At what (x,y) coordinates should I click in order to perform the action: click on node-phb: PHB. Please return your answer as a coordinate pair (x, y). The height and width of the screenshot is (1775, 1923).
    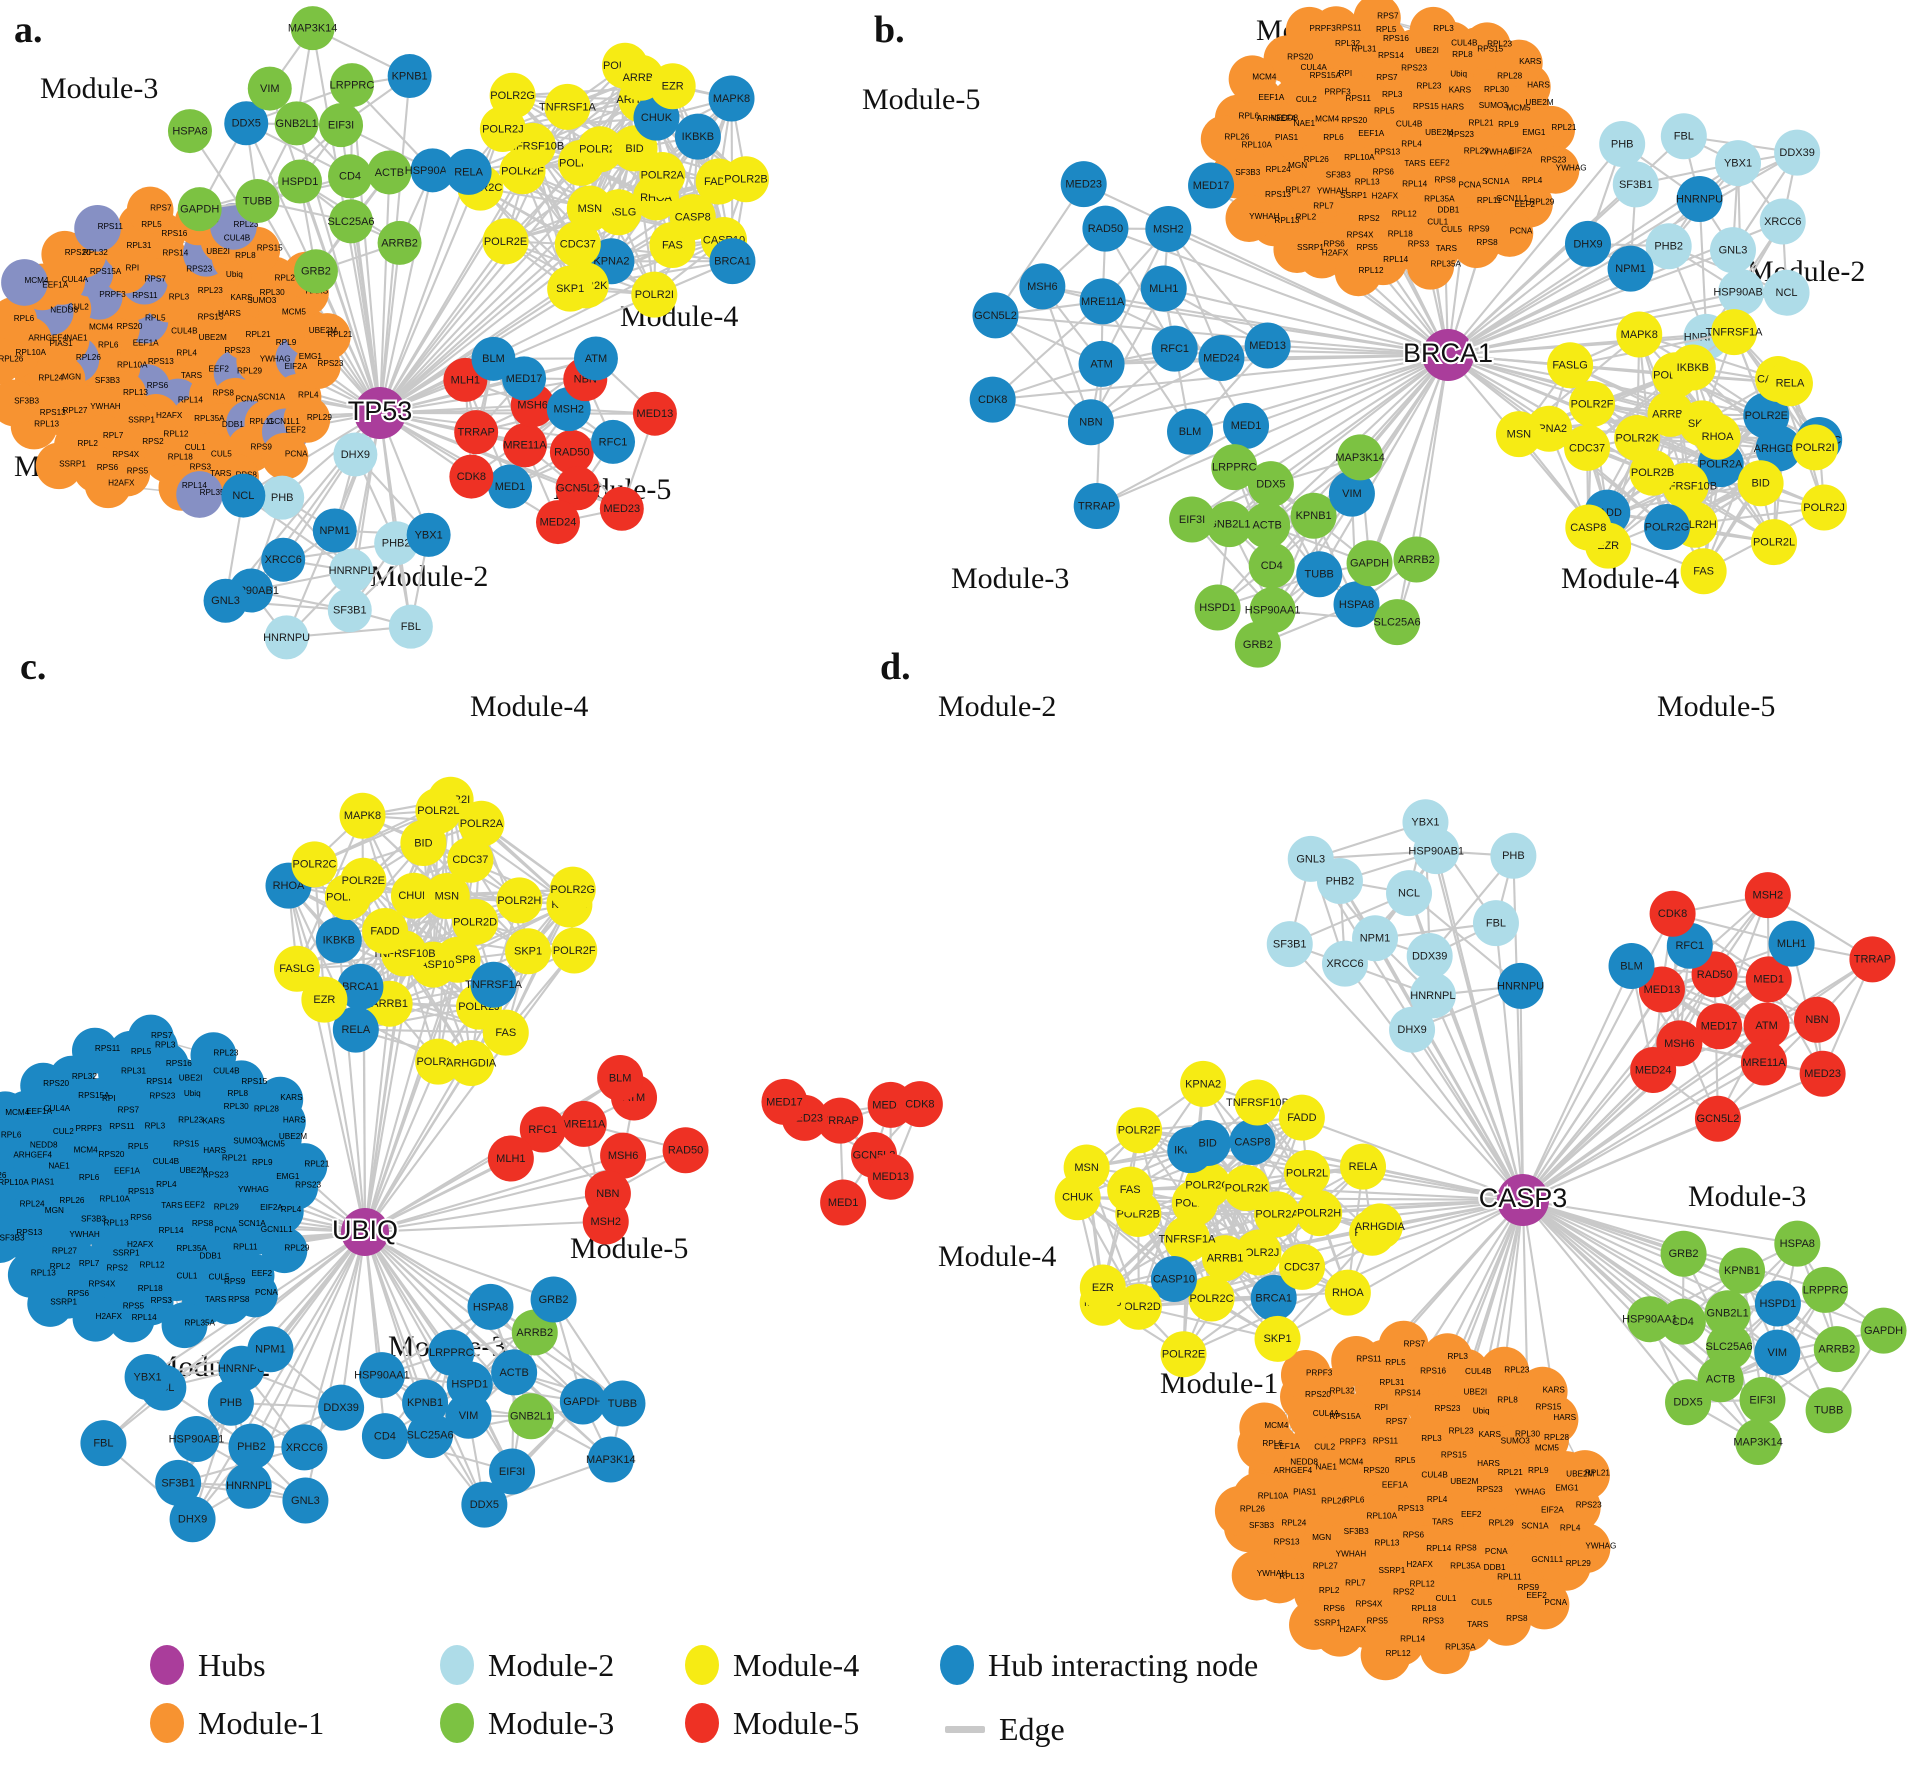
    Looking at the image, I should click on (1513, 855).